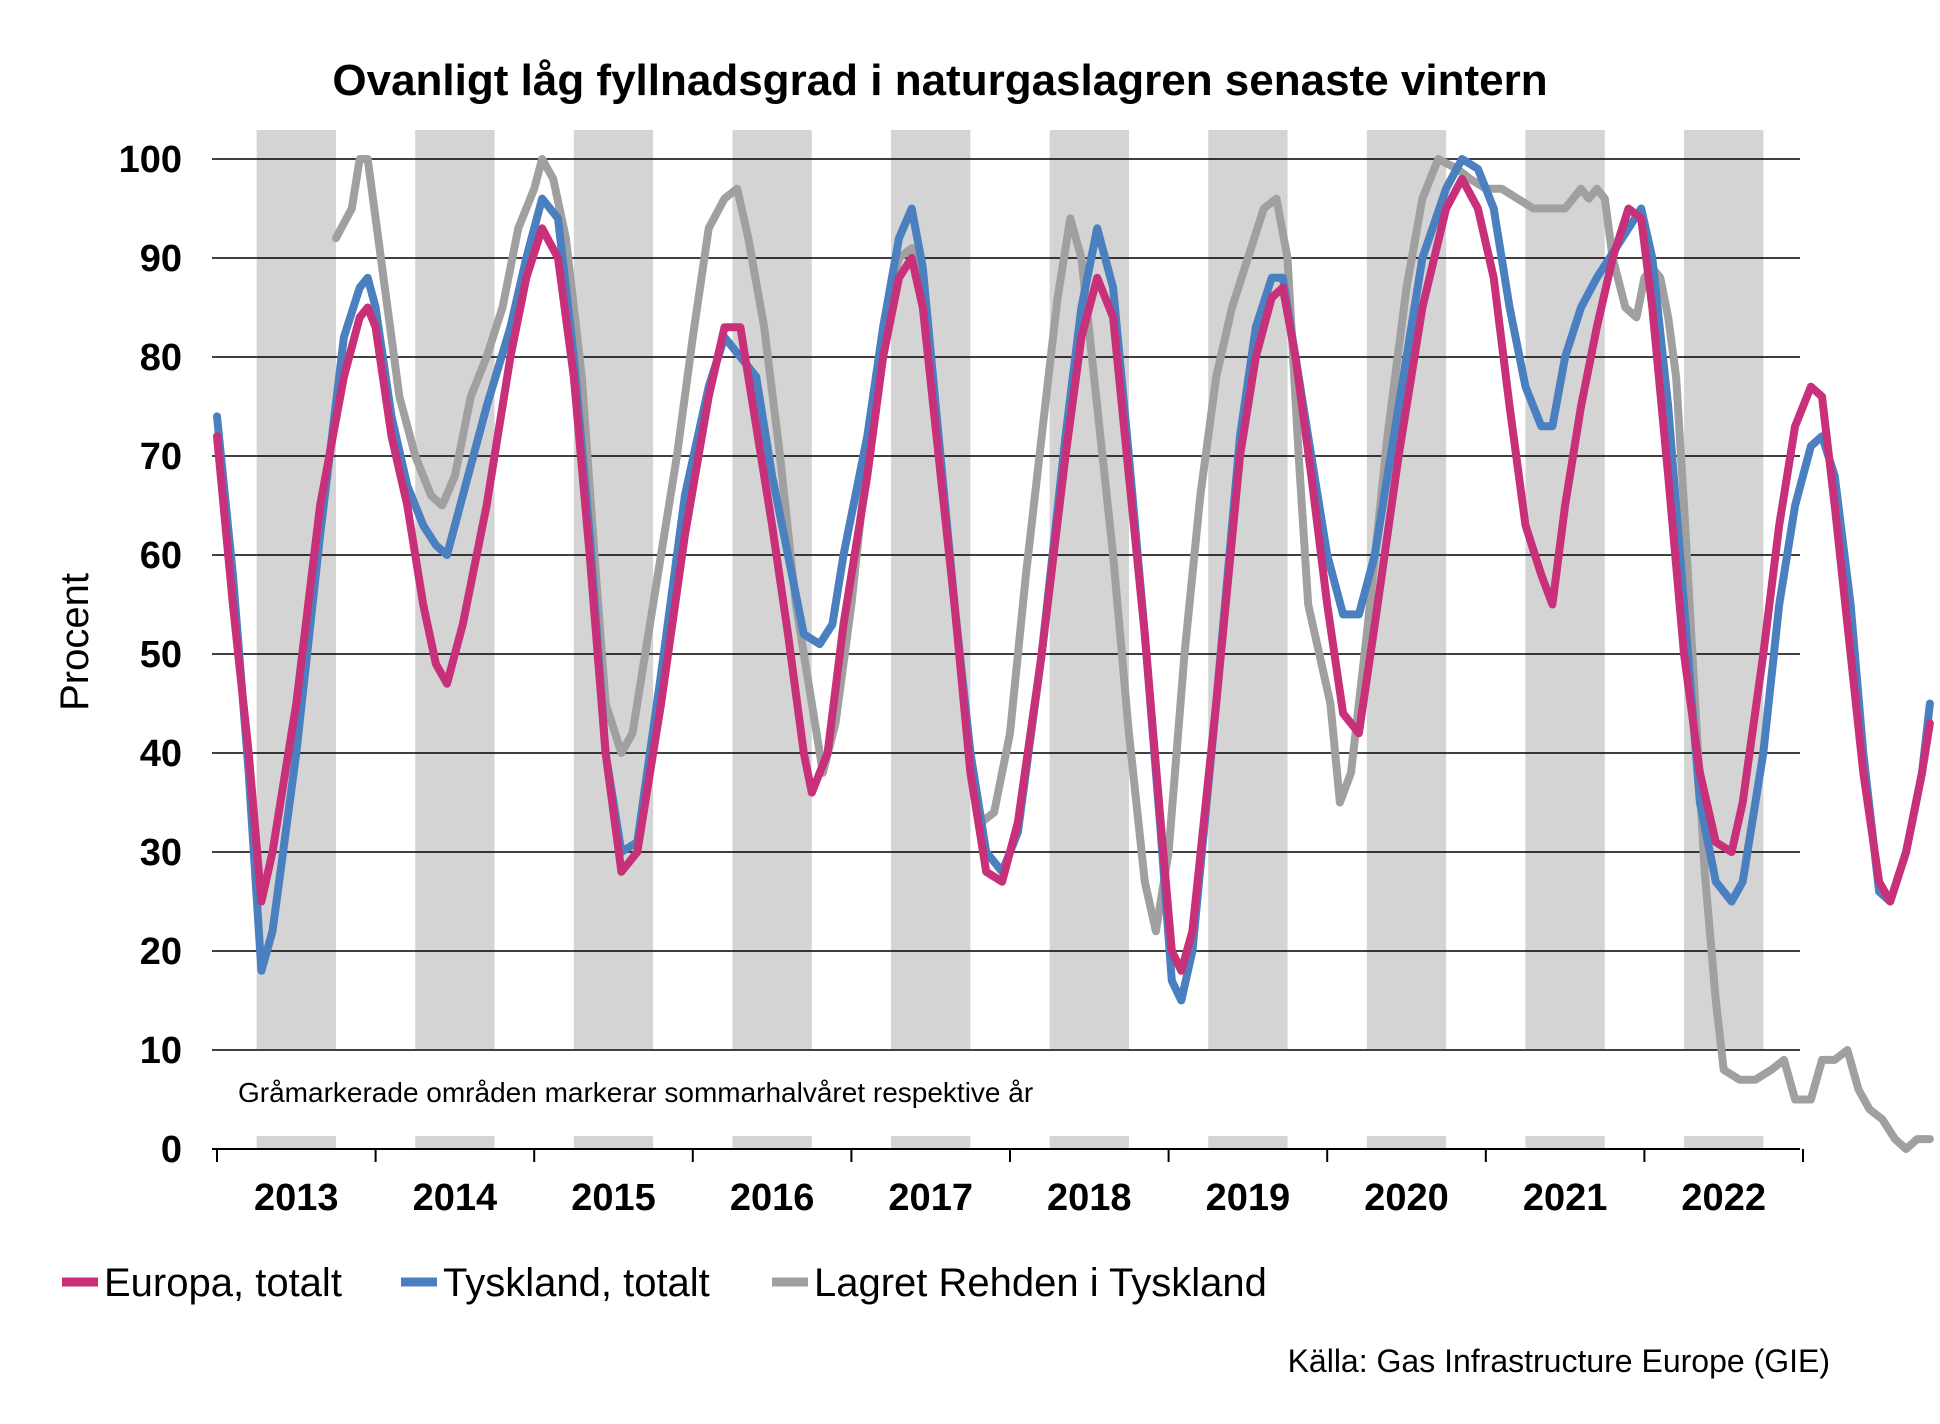  Describe the element at coordinates (1565, 1142) in the screenshot. I see `summer-band-foot-2021` at that location.